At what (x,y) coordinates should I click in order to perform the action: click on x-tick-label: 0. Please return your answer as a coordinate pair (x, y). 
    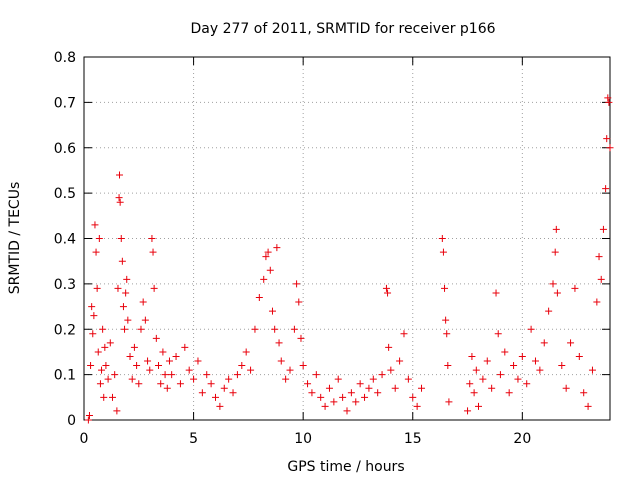
    Looking at the image, I should click on (84, 439).